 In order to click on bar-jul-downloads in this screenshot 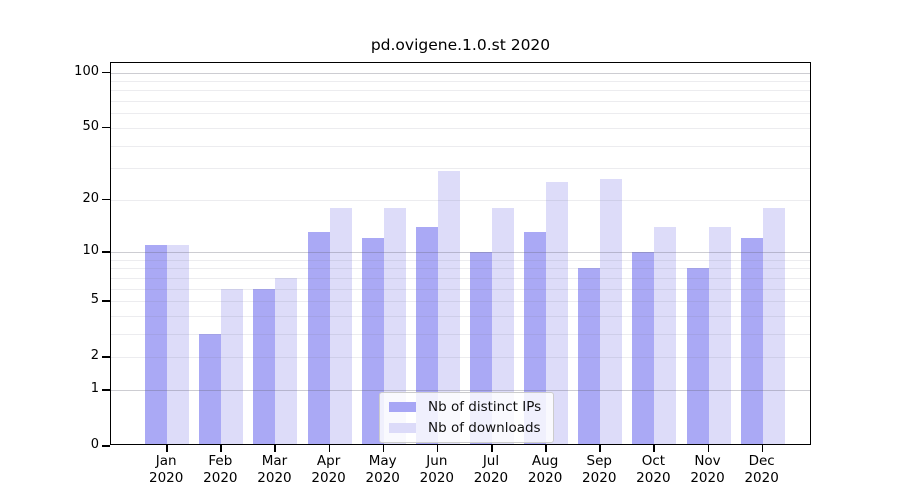, I will do `click(502, 326)`.